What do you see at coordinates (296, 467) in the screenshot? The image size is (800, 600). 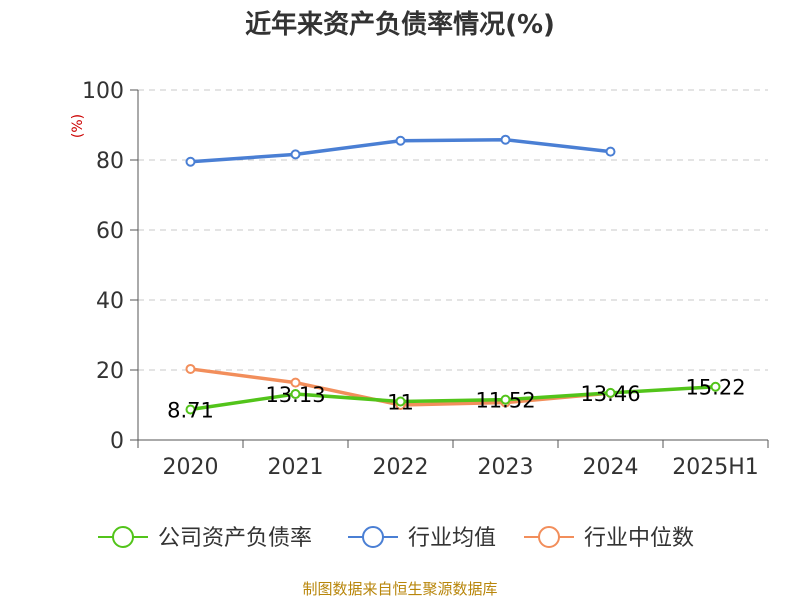 I see `x-tick-label: 2021` at bounding box center [296, 467].